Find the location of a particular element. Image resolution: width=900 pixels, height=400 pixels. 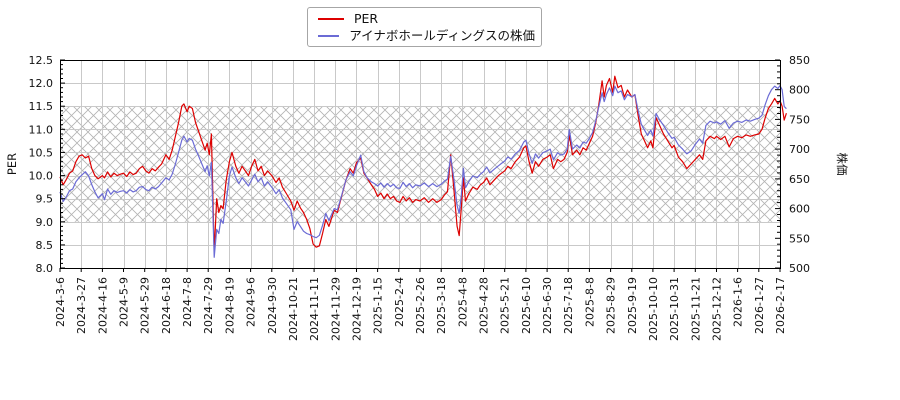

left-tick-label: 11.0 is located at coordinates (41, 129).